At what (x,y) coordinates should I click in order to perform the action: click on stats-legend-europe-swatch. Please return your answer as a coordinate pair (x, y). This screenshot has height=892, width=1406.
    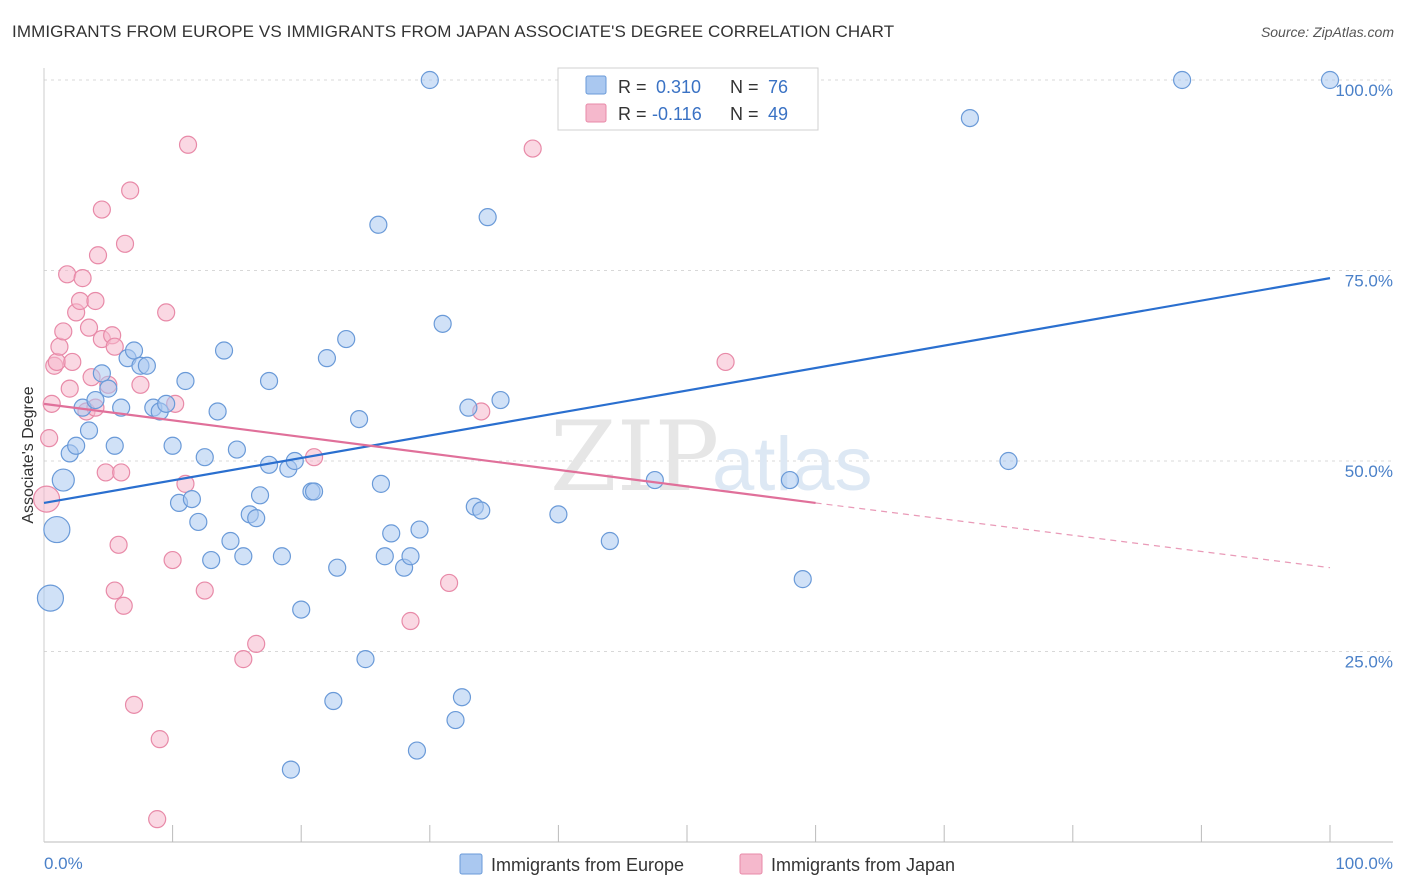
    Looking at the image, I should click on (596, 85).